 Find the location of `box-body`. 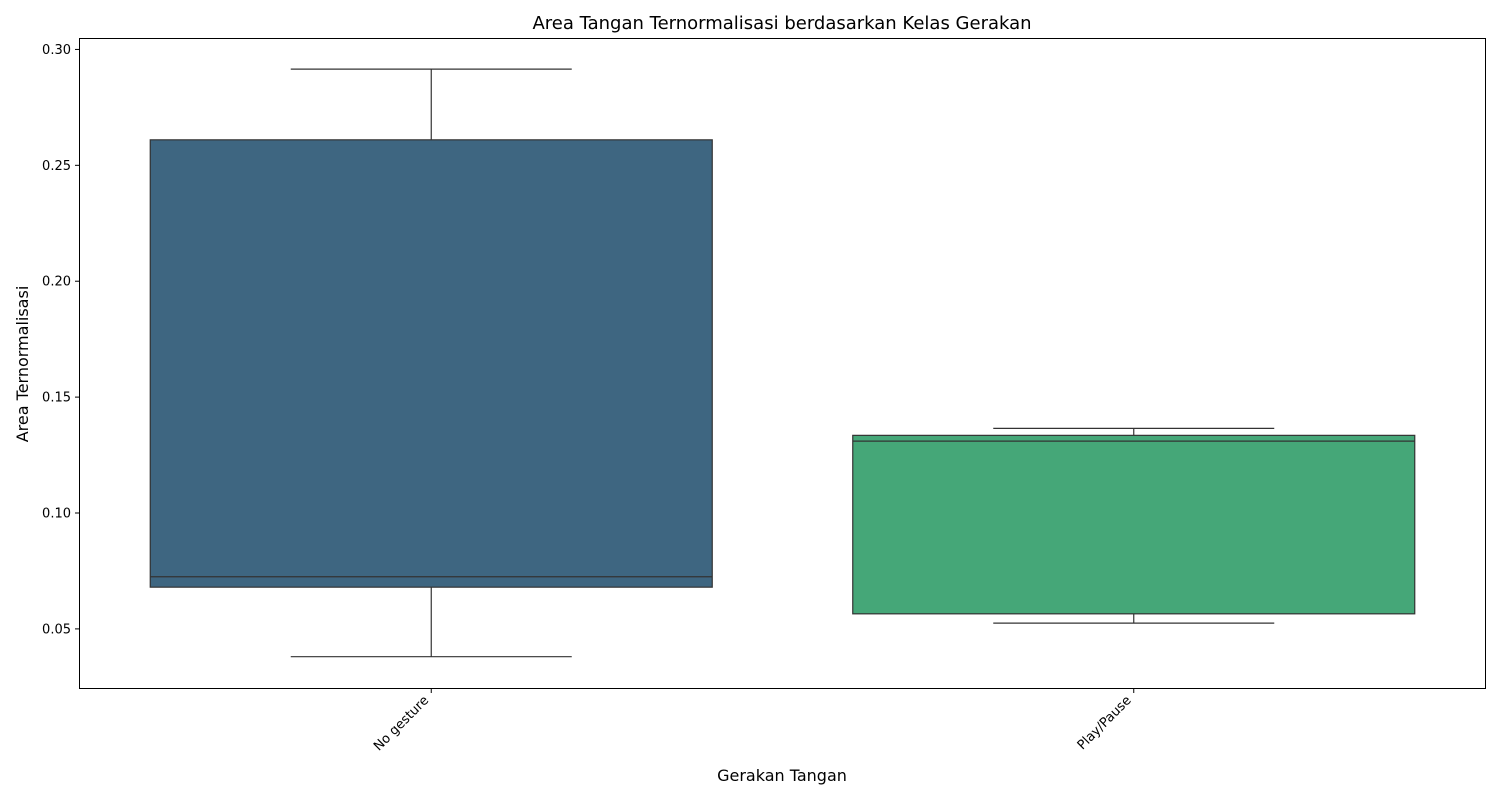

box-body is located at coordinates (1134, 524).